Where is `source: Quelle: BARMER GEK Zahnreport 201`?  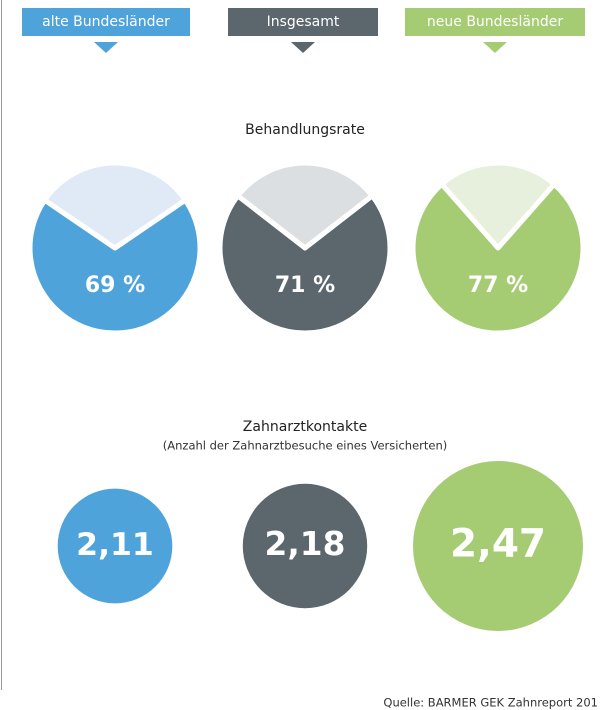
source: Quelle: BARMER GEK Zahnreport 201 is located at coordinates (490, 703).